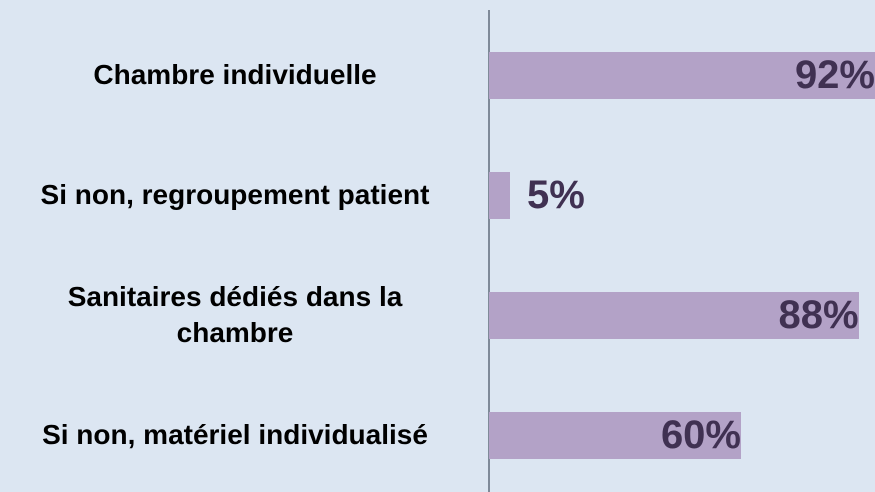 This screenshot has height=492, width=875. I want to click on category-label: Sanitaires dédiés dans la chambre, so click(235, 314).